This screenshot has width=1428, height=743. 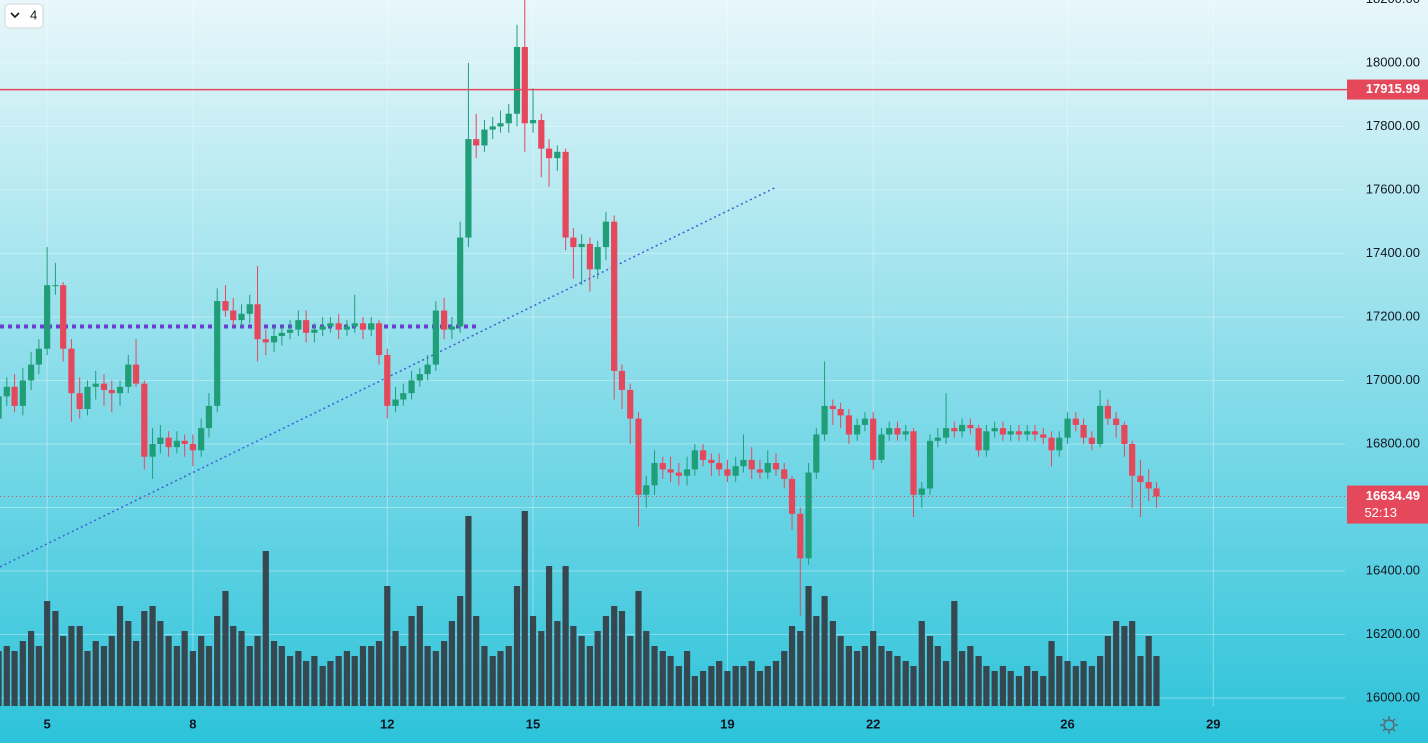 What do you see at coordinates (1213, 723) in the screenshot?
I see `x-tick-label: 29` at bounding box center [1213, 723].